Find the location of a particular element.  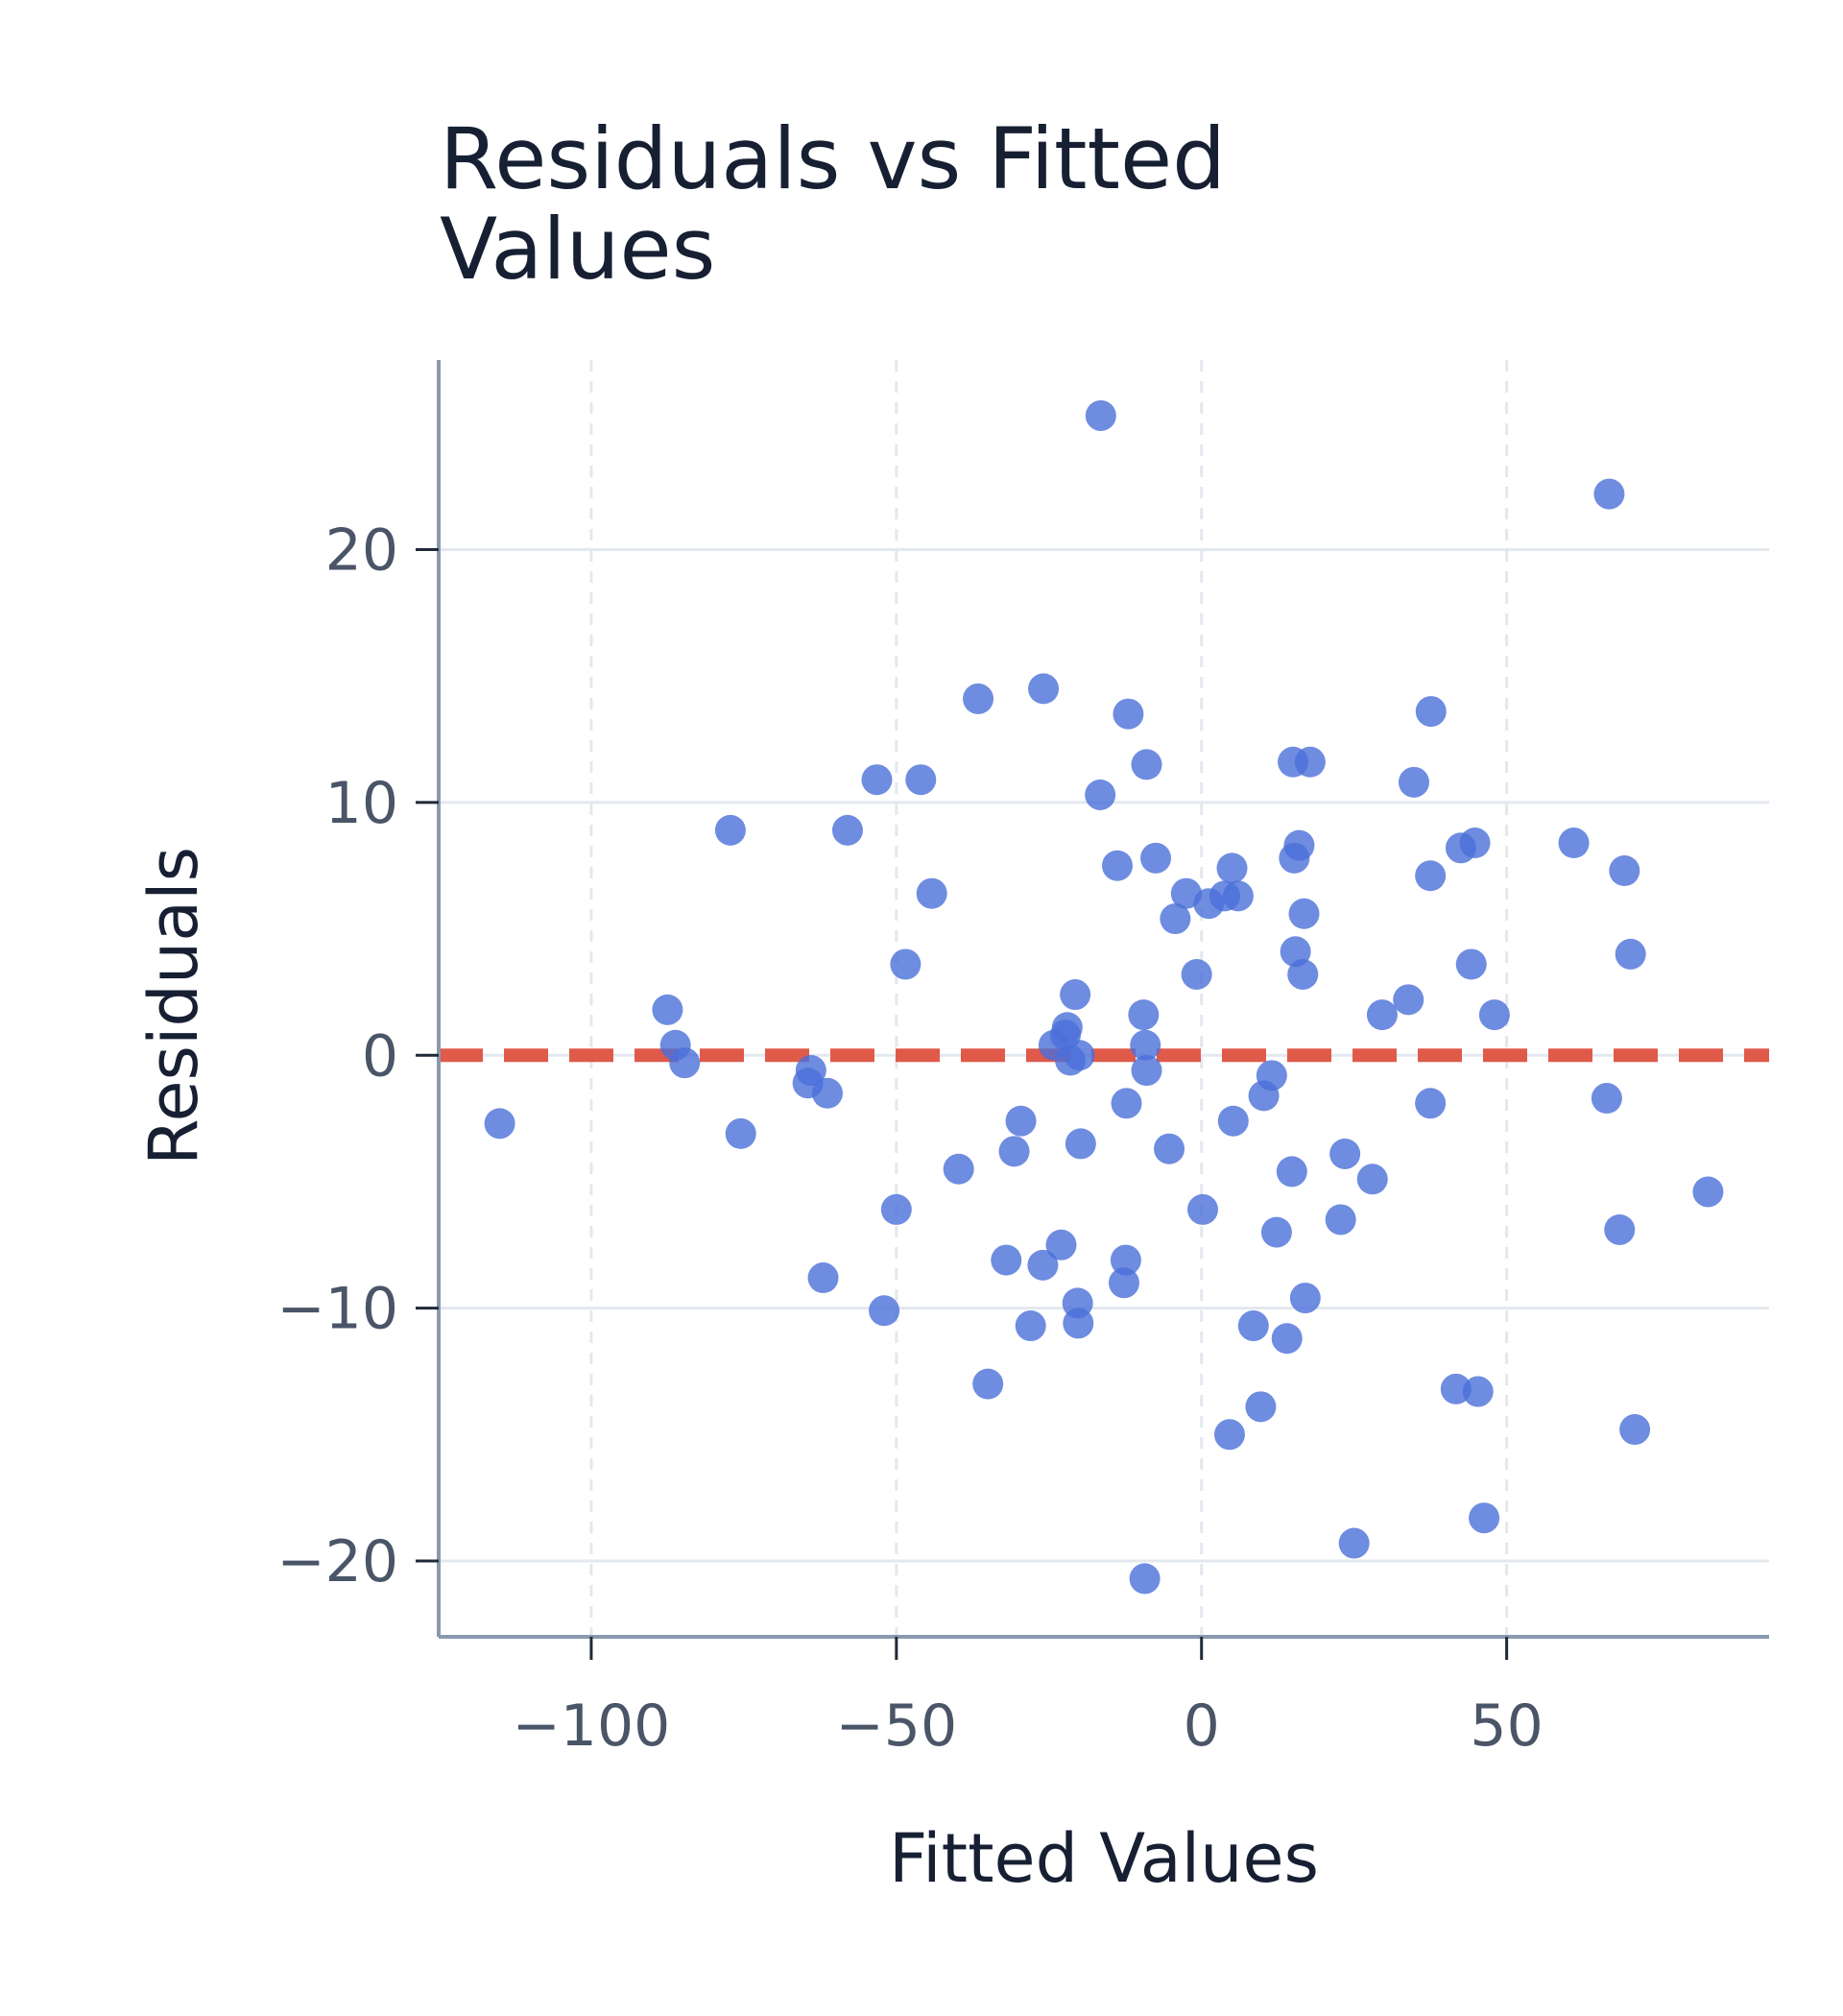

y-tick-label: −20 is located at coordinates (337, 1562).